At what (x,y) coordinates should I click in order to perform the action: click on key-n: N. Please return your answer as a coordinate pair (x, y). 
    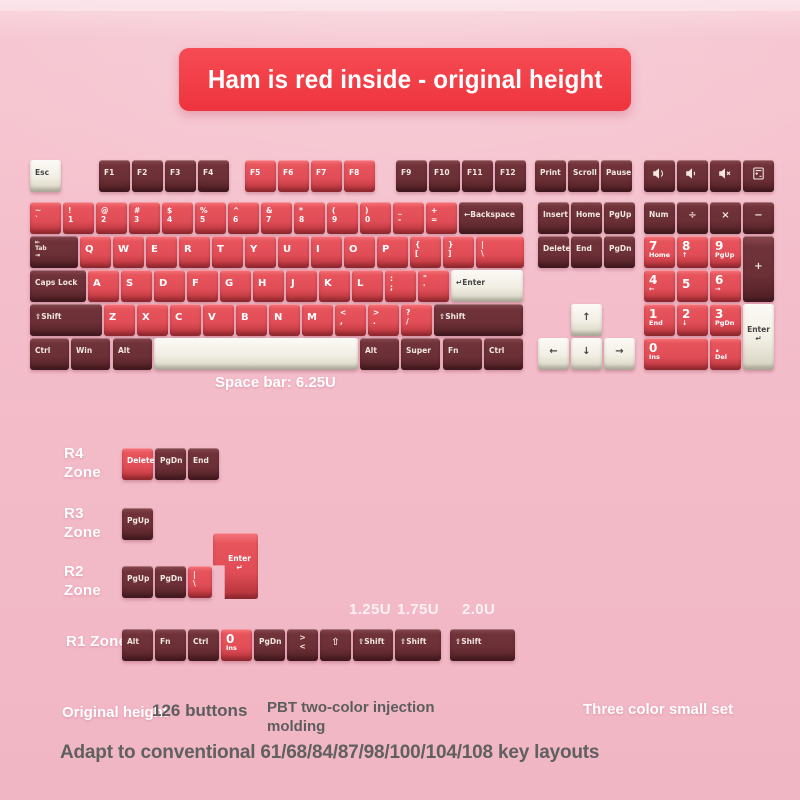
    Looking at the image, I should click on (284, 320).